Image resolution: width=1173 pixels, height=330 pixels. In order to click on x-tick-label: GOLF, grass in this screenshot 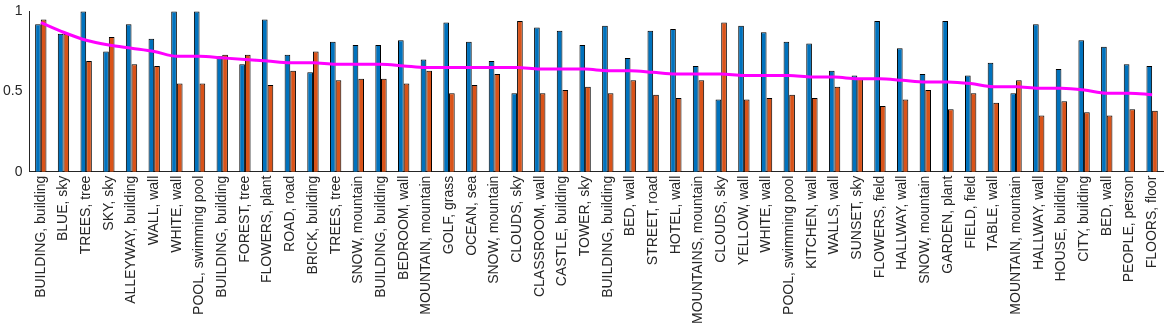, I will do `click(447, 215)`.